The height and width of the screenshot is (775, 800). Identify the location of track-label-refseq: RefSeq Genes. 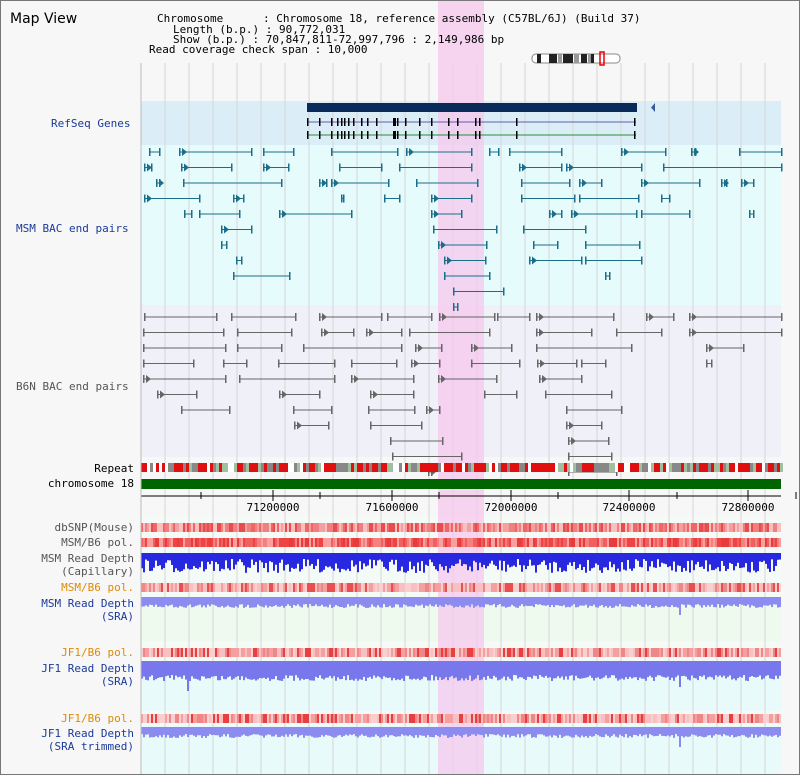
(91, 123).